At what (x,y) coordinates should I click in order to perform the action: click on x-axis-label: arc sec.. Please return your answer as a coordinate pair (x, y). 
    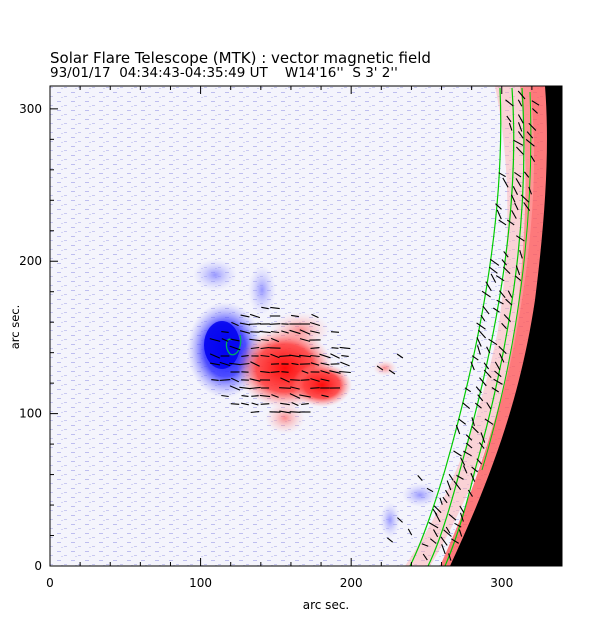
    Looking at the image, I should click on (326, 605).